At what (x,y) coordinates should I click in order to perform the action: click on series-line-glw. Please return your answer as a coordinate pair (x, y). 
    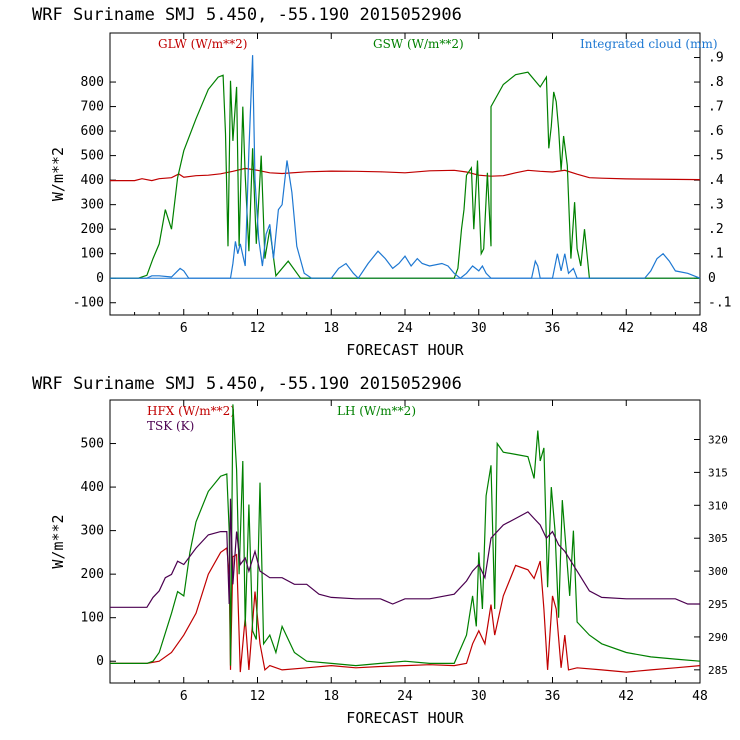
    Looking at the image, I should click on (405, 174).